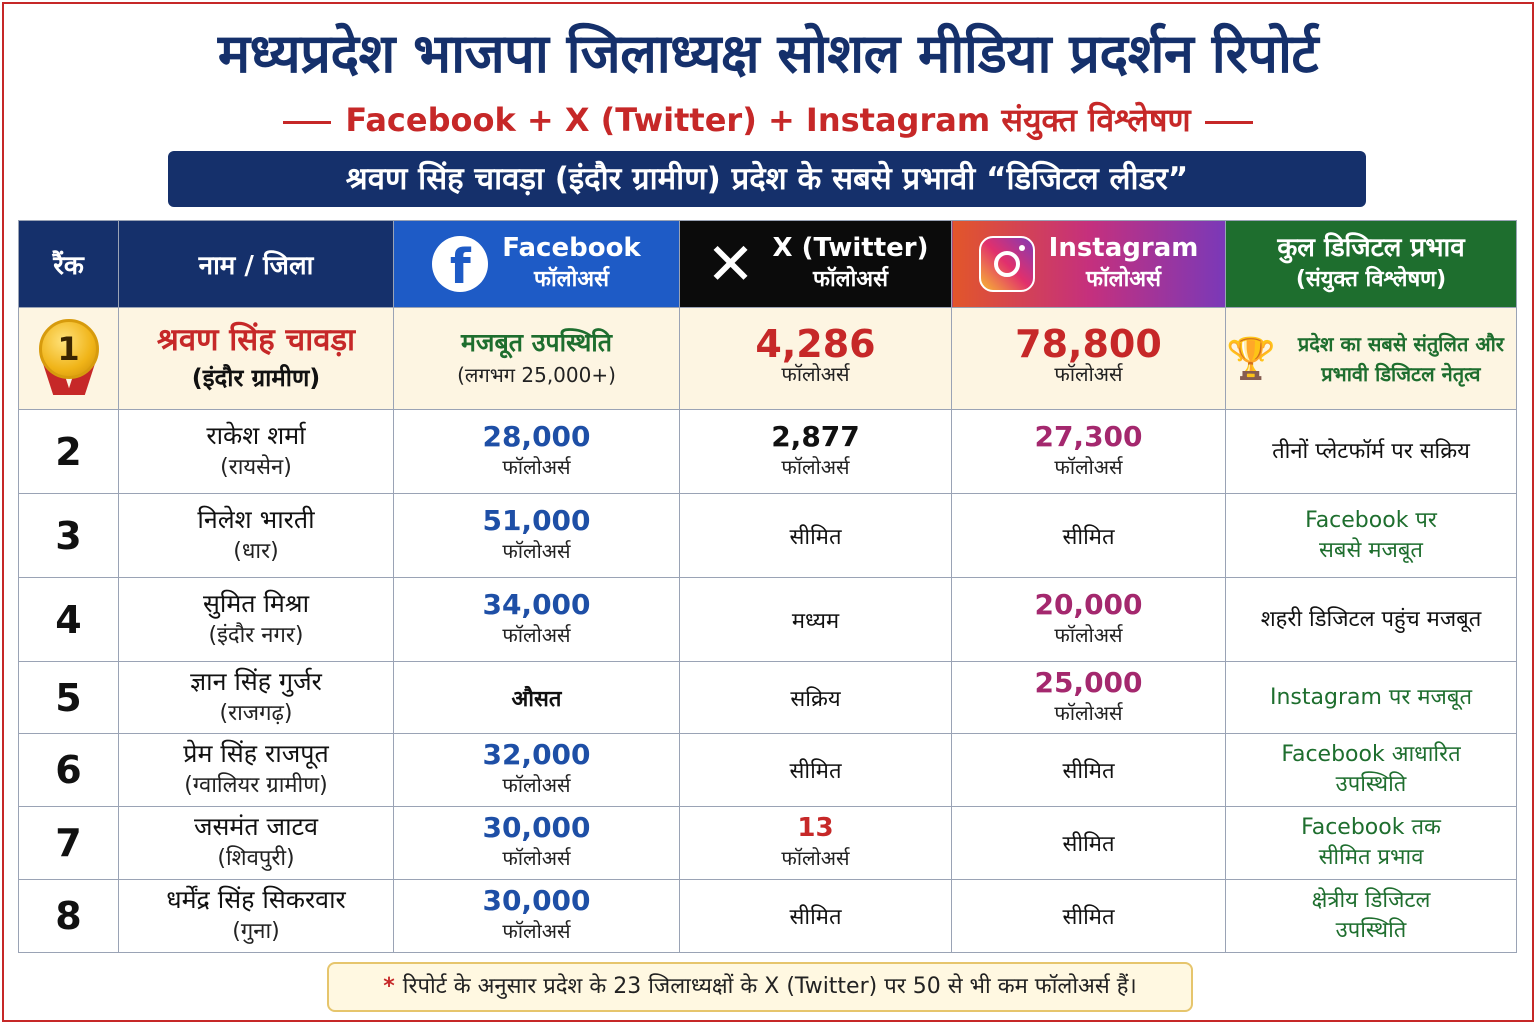 The width and height of the screenshot is (1536, 1024). Describe the element at coordinates (307, 122) in the screenshot. I see `subtitle-dash-left` at that location.